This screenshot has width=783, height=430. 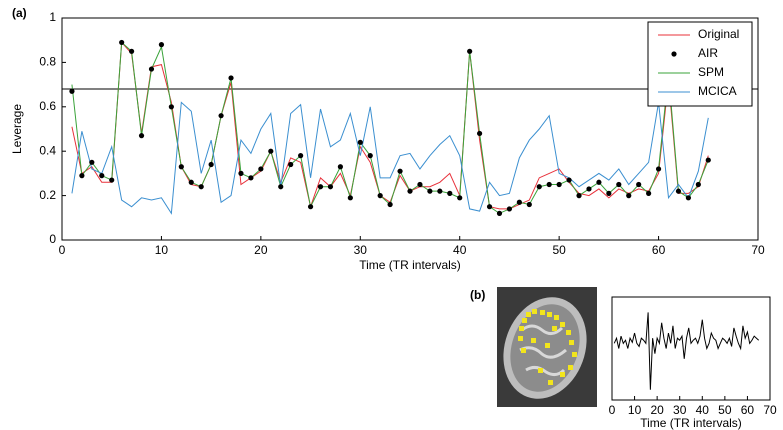 I want to click on legend-marker, so click(x=674, y=54).